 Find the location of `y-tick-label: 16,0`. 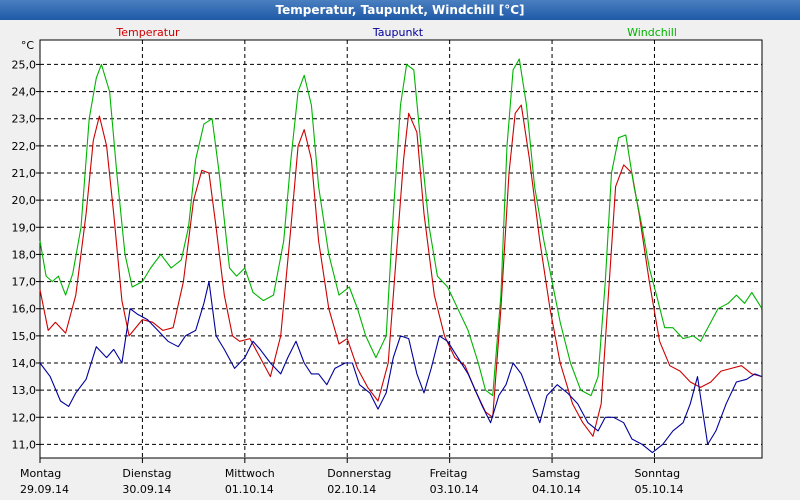

y-tick-label: 16,0 is located at coordinates (24, 309).